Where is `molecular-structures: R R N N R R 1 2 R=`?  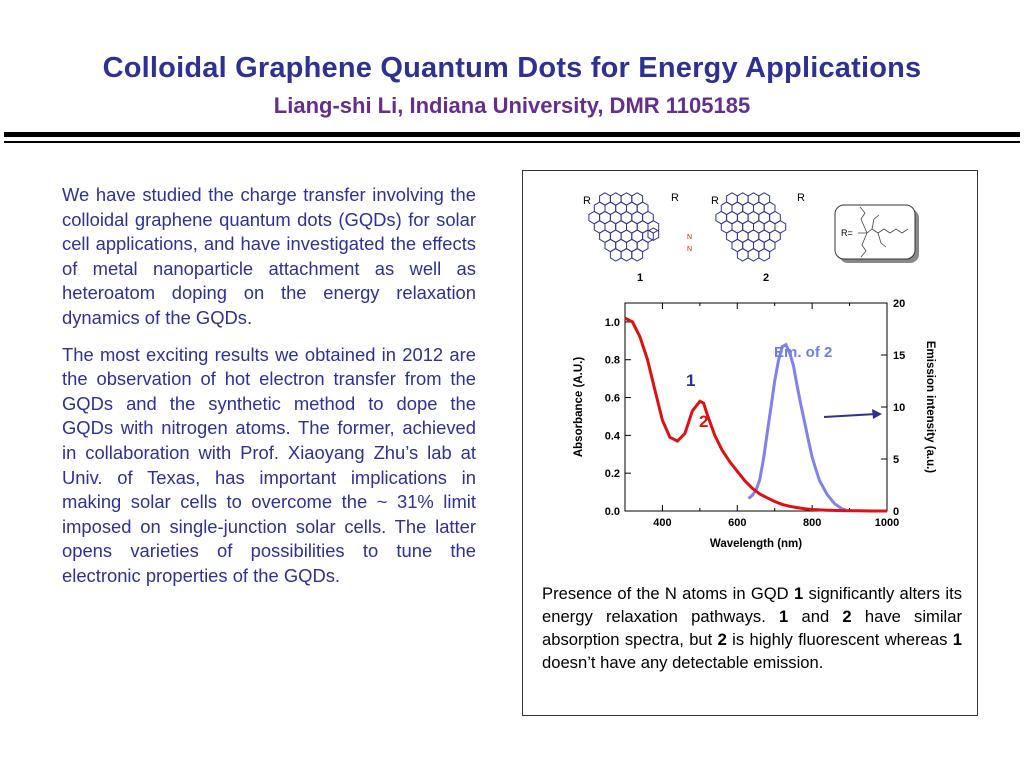
molecular-structures: R R N N R R 1 2 R= is located at coordinates (751, 238).